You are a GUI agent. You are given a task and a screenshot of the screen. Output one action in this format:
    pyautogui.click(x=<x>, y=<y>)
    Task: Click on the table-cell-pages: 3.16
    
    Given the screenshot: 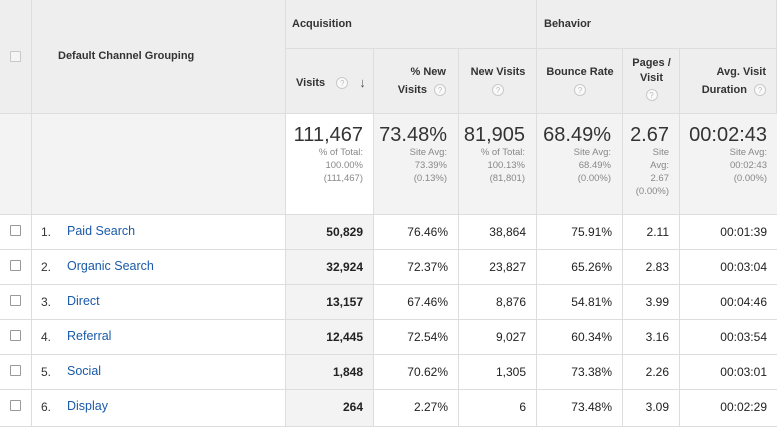 What is the action you would take?
    pyautogui.click(x=651, y=337)
    